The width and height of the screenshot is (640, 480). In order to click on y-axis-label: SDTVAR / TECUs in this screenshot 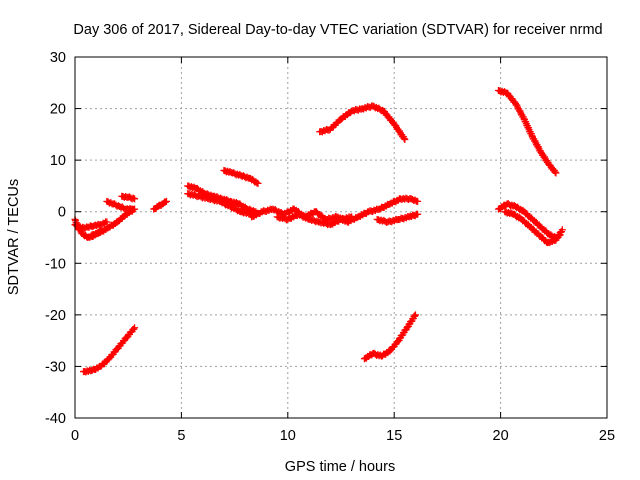, I will do `click(14, 237)`.